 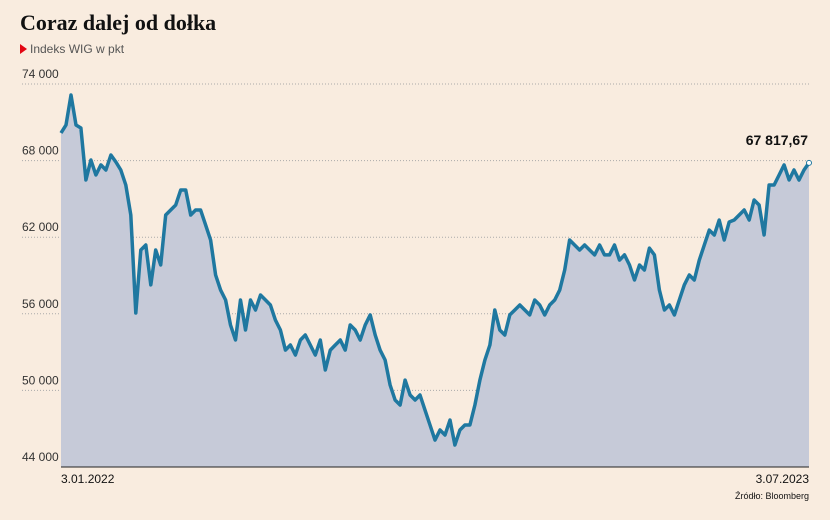 I want to click on y-tick-label: 56 000, so click(x=40, y=304).